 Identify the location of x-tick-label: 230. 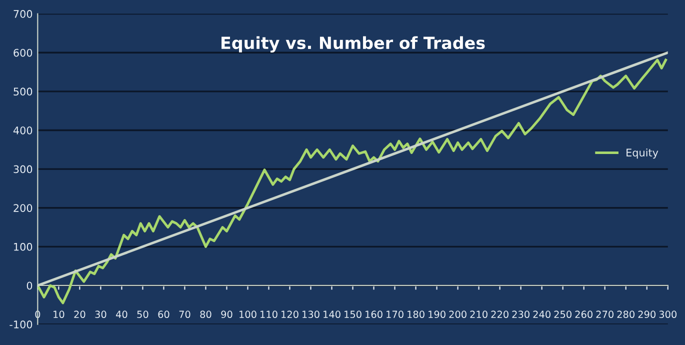
(521, 314).